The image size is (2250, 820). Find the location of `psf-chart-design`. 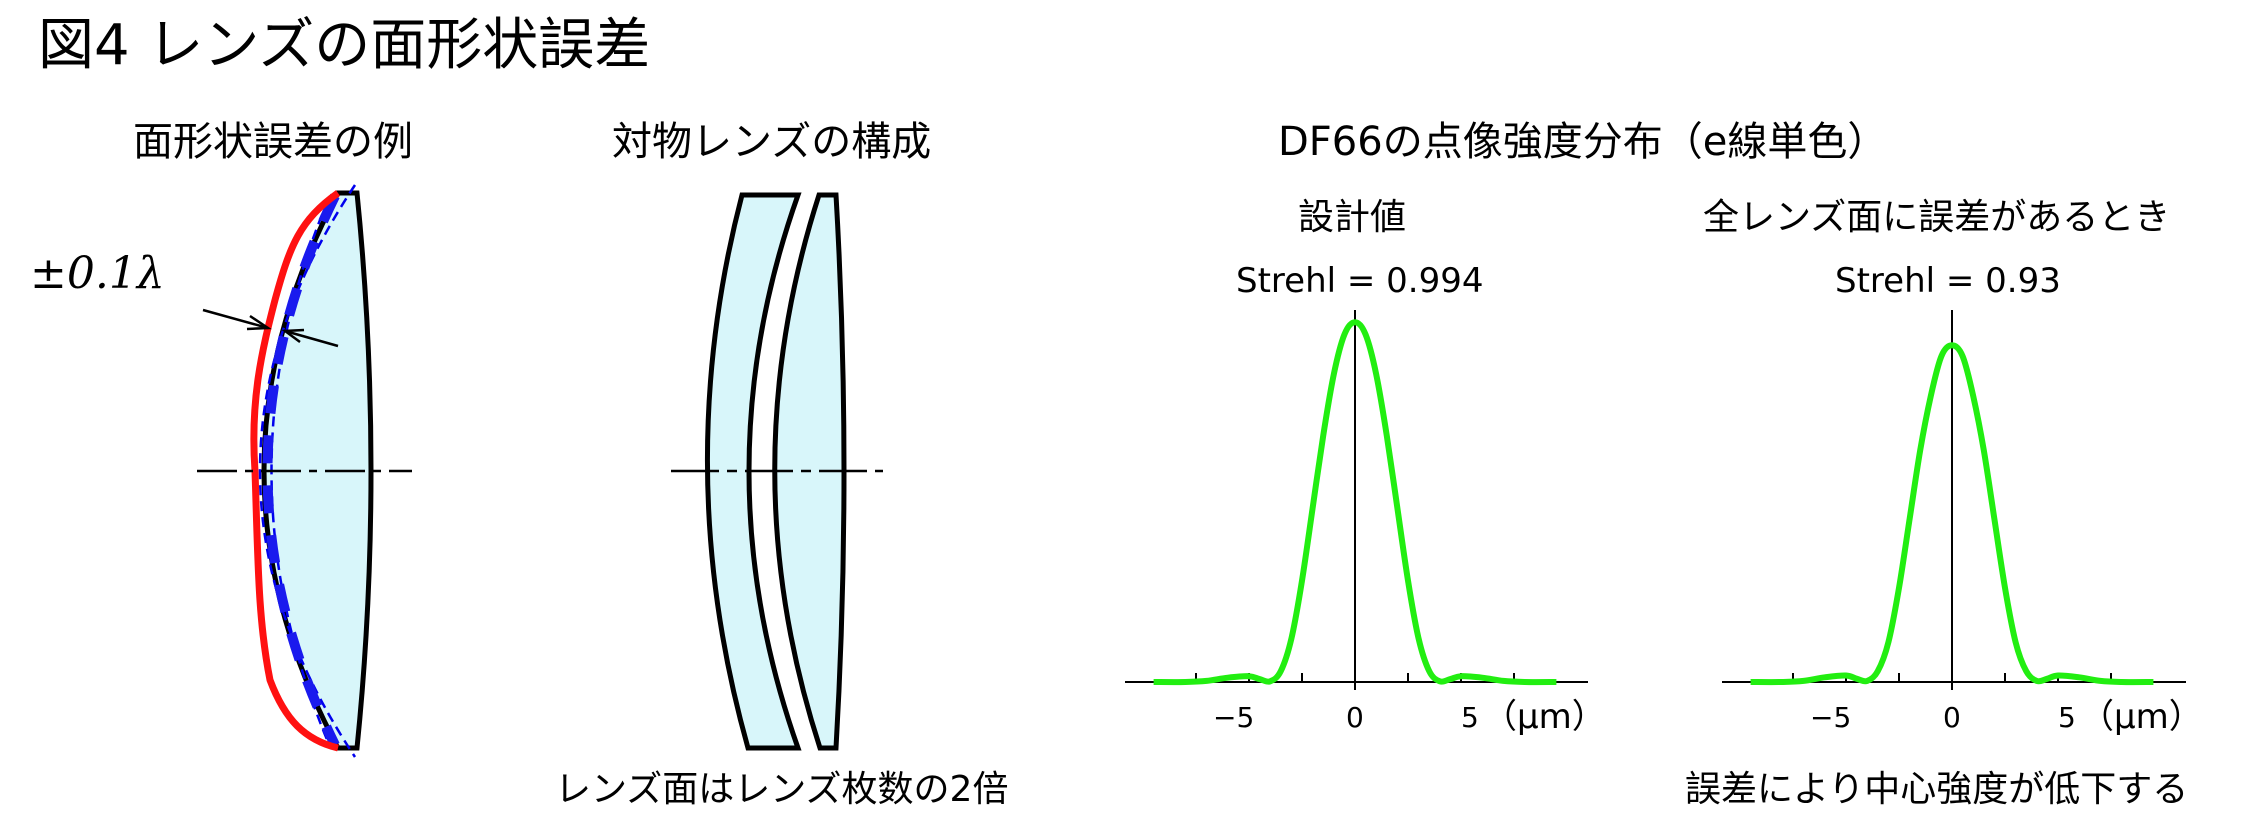

psf-chart-design is located at coordinates (1356, 500).